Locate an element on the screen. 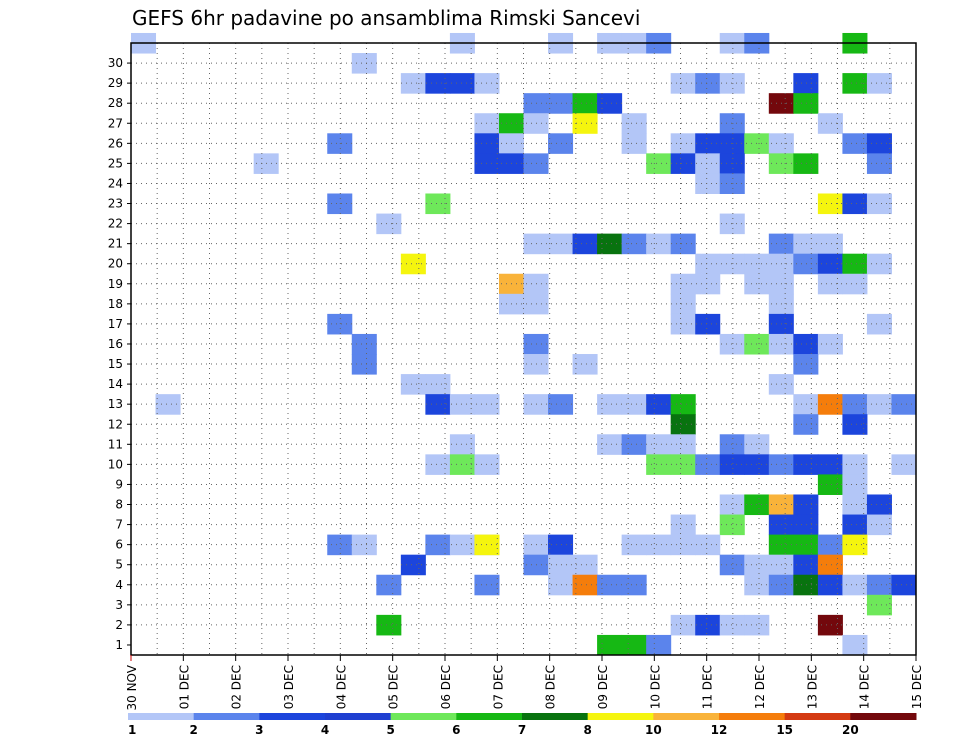  y-tick-label: 9 is located at coordinates (119, 484).